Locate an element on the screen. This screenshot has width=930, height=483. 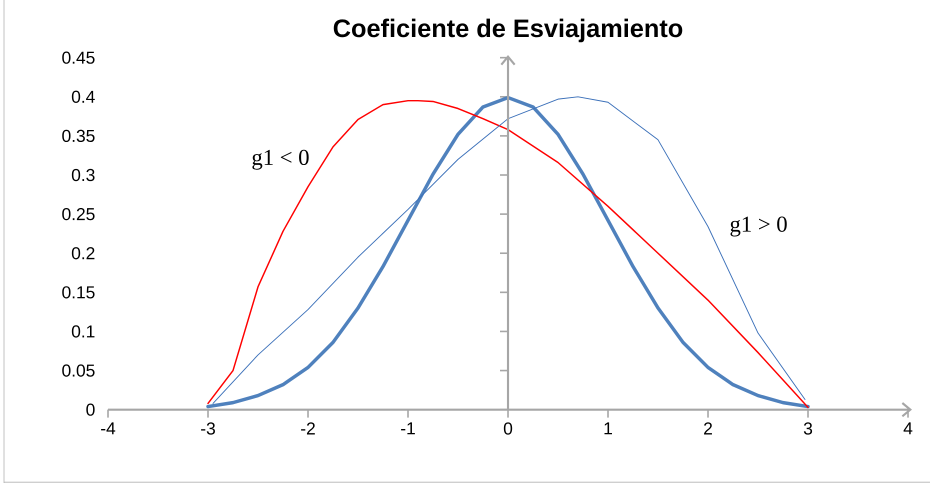
series-label: g1 < 0 is located at coordinates (280, 160).